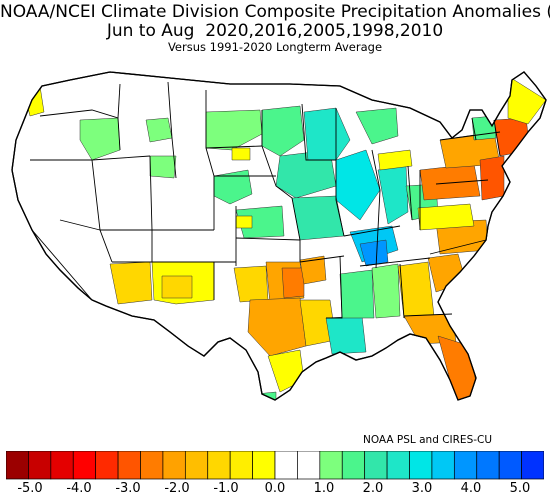 The image size is (550, 497). I want to click on baseline-subtitle: Versus 1991-2020 Longterm Average, so click(275, 47).